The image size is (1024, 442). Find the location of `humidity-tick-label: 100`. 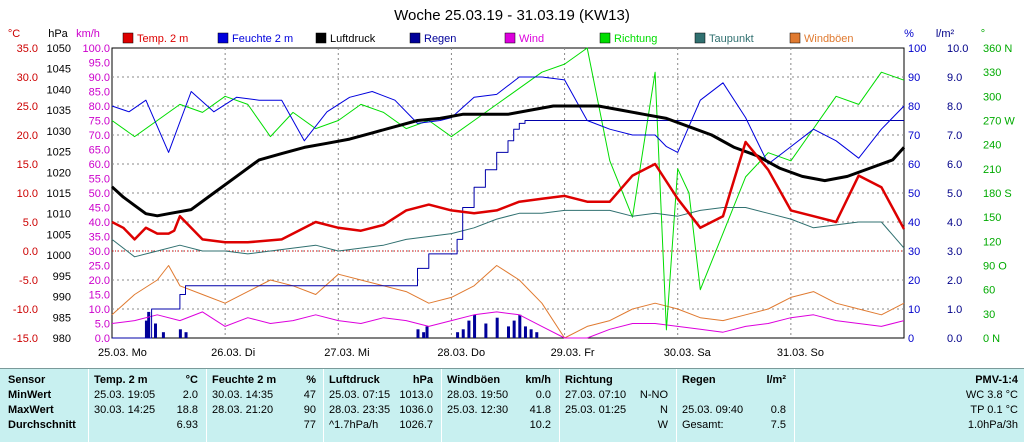

humidity-tick-label: 100 is located at coordinates (917, 49).